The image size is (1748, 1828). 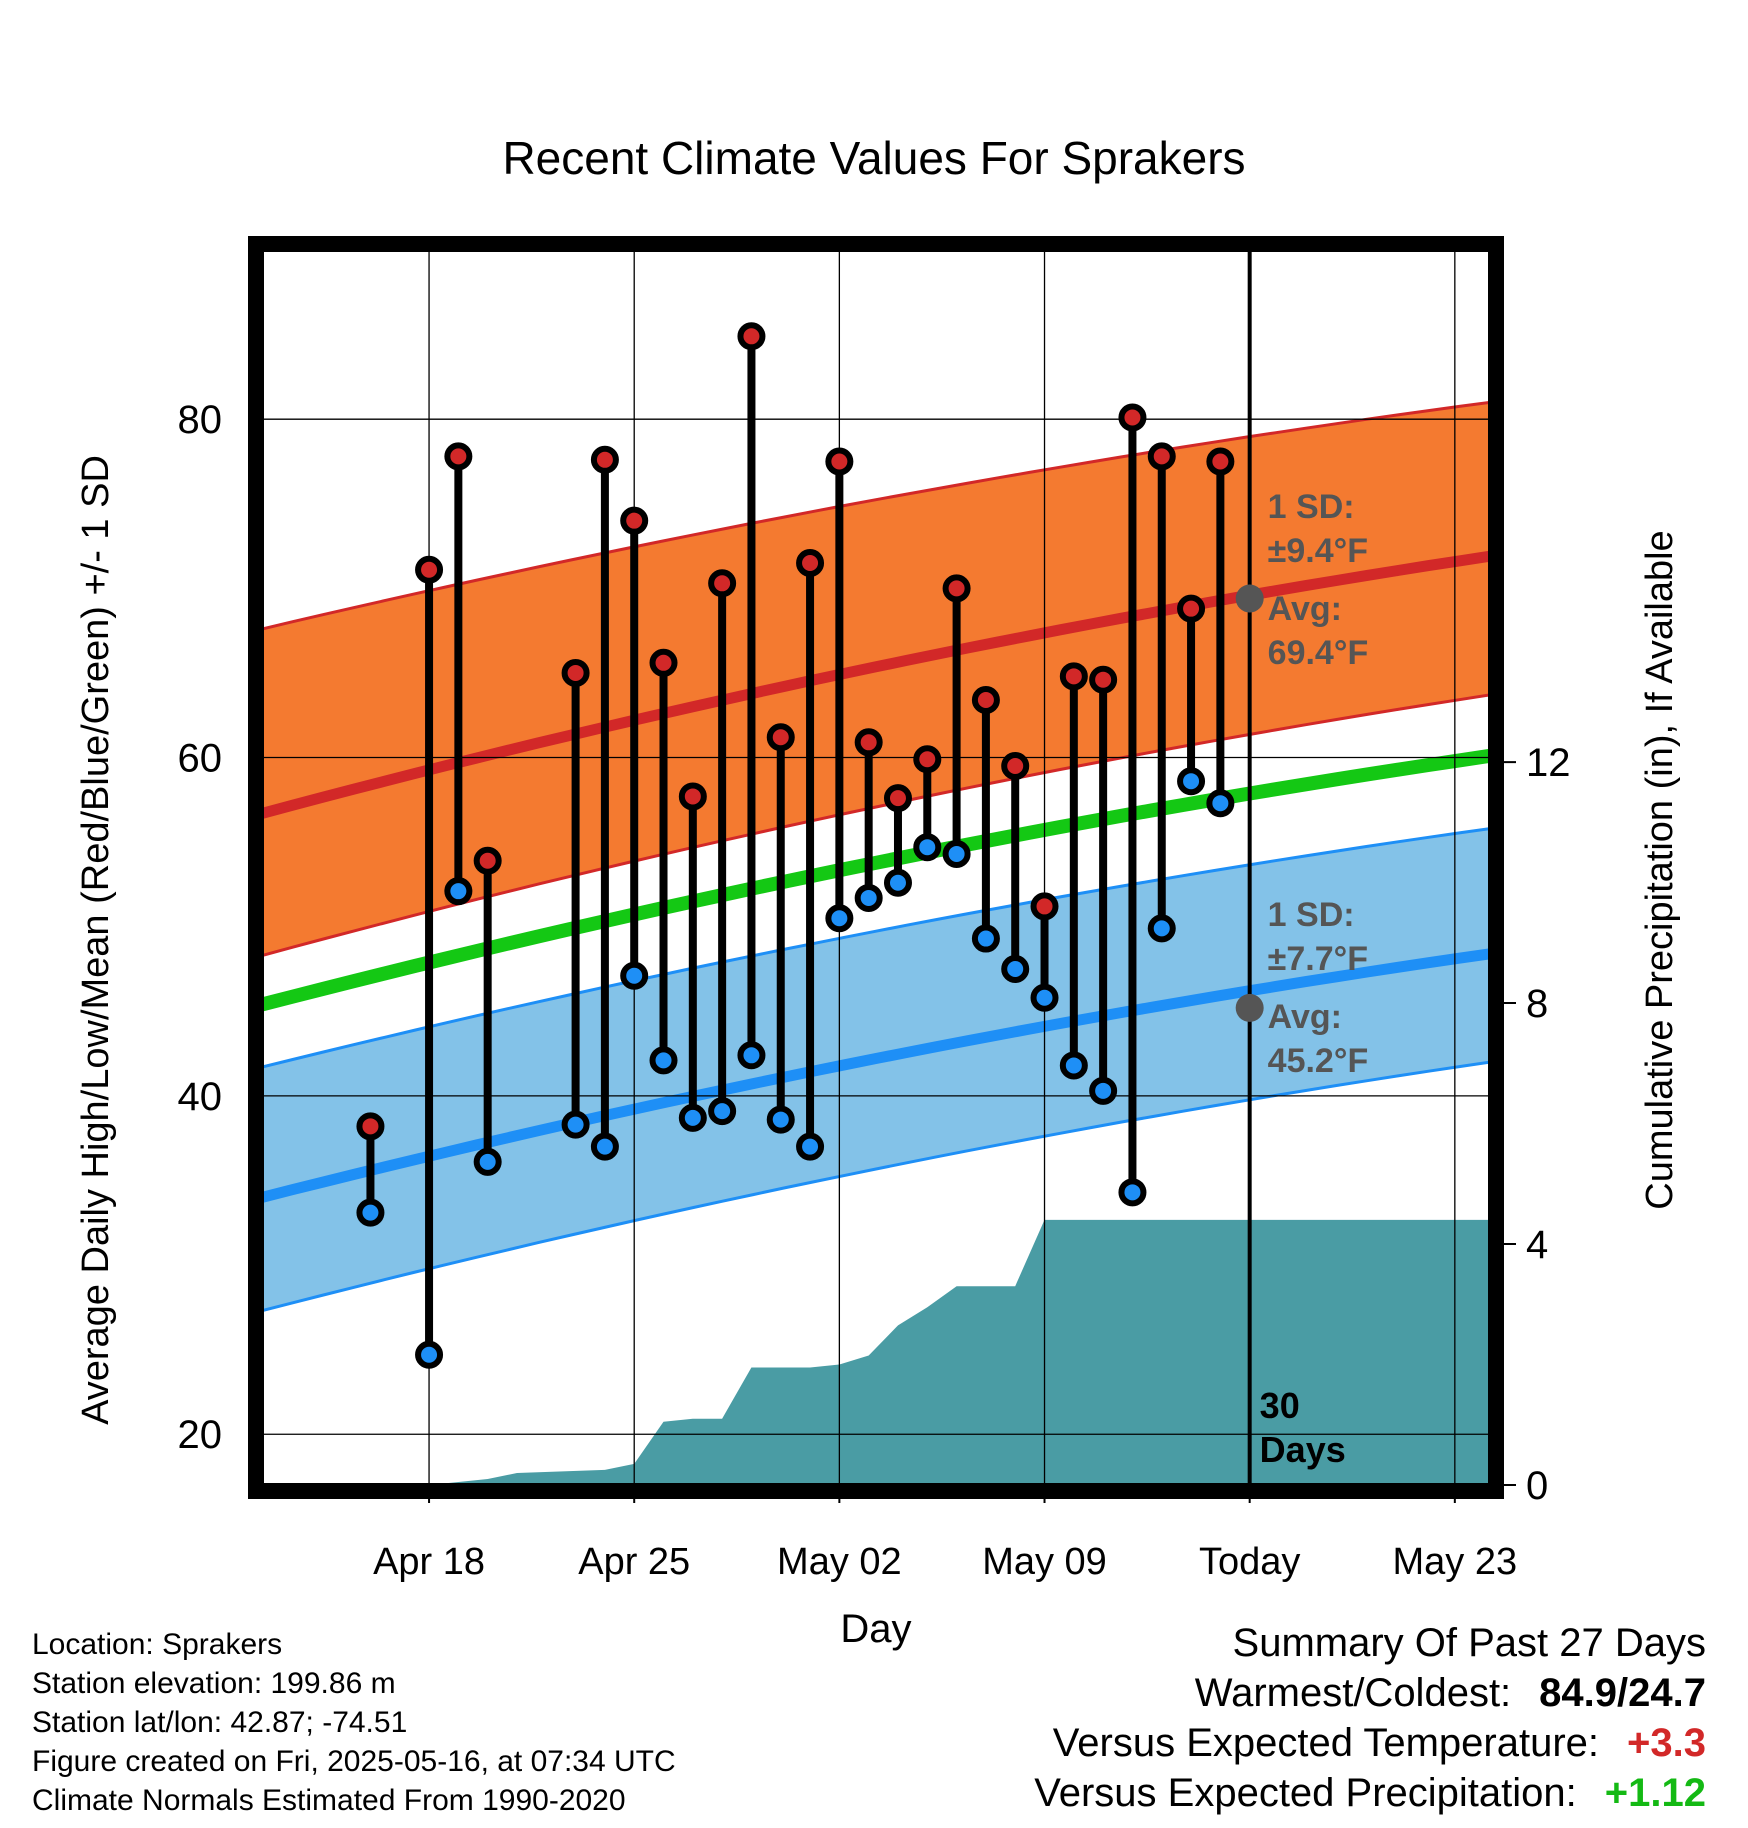 I want to click on high-avg-label: Avg:, so click(x=1305, y=609).